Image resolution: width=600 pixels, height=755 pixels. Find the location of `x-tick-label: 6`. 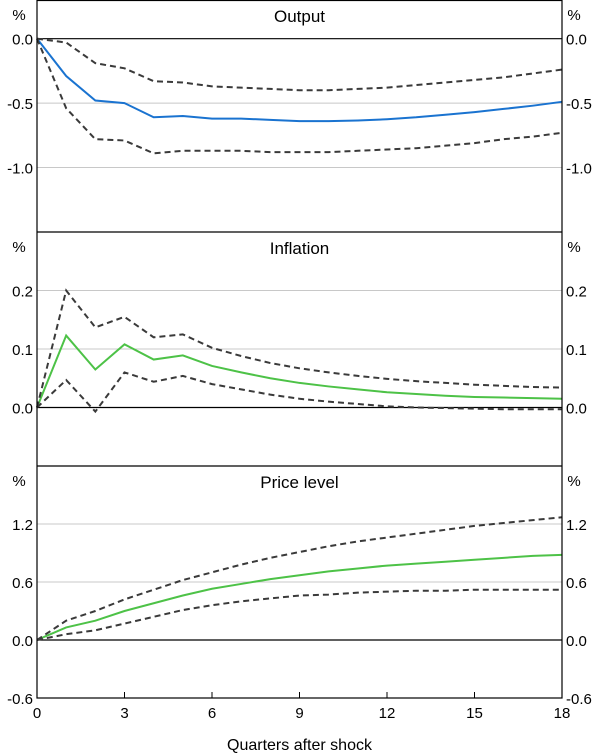

x-tick-label: 6 is located at coordinates (212, 713).